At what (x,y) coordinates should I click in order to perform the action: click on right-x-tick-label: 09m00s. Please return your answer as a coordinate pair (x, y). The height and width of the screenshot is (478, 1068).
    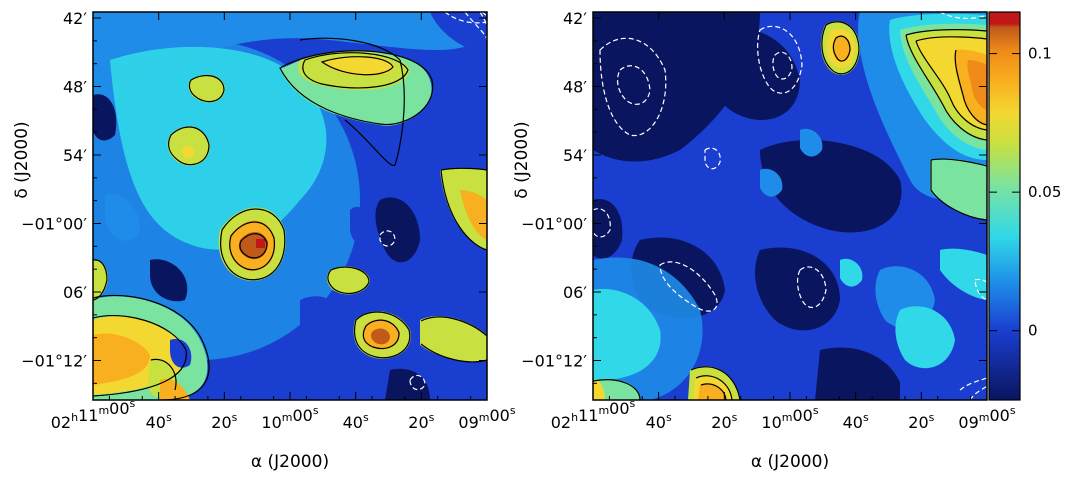
    Looking at the image, I should click on (986, 418).